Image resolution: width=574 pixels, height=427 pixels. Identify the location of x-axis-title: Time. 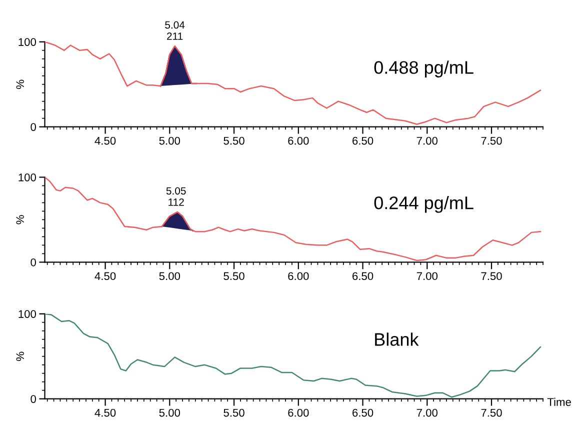
(559, 402).